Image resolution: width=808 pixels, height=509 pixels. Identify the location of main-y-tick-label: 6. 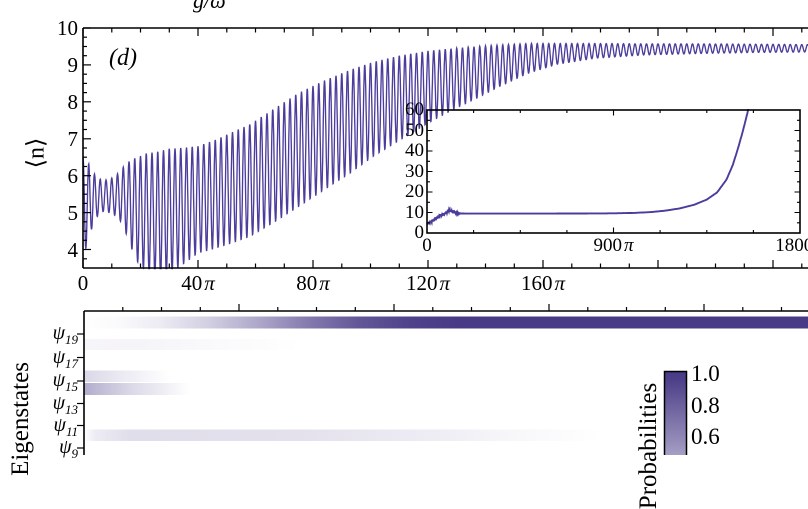
(73, 175).